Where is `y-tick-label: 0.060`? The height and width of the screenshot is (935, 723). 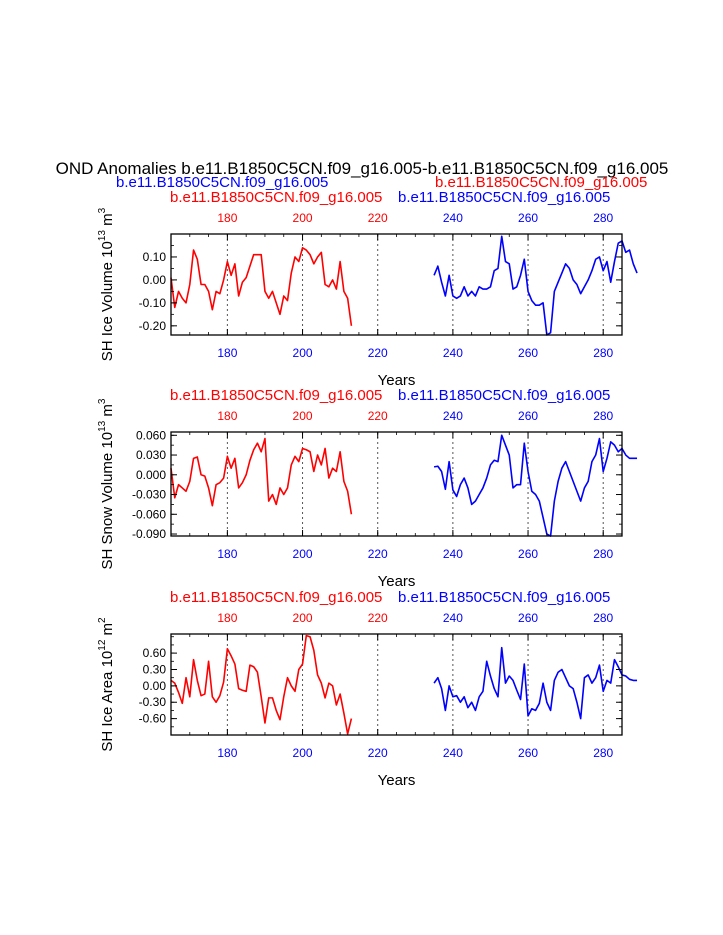 y-tick-label: 0.060 is located at coordinates (151, 435).